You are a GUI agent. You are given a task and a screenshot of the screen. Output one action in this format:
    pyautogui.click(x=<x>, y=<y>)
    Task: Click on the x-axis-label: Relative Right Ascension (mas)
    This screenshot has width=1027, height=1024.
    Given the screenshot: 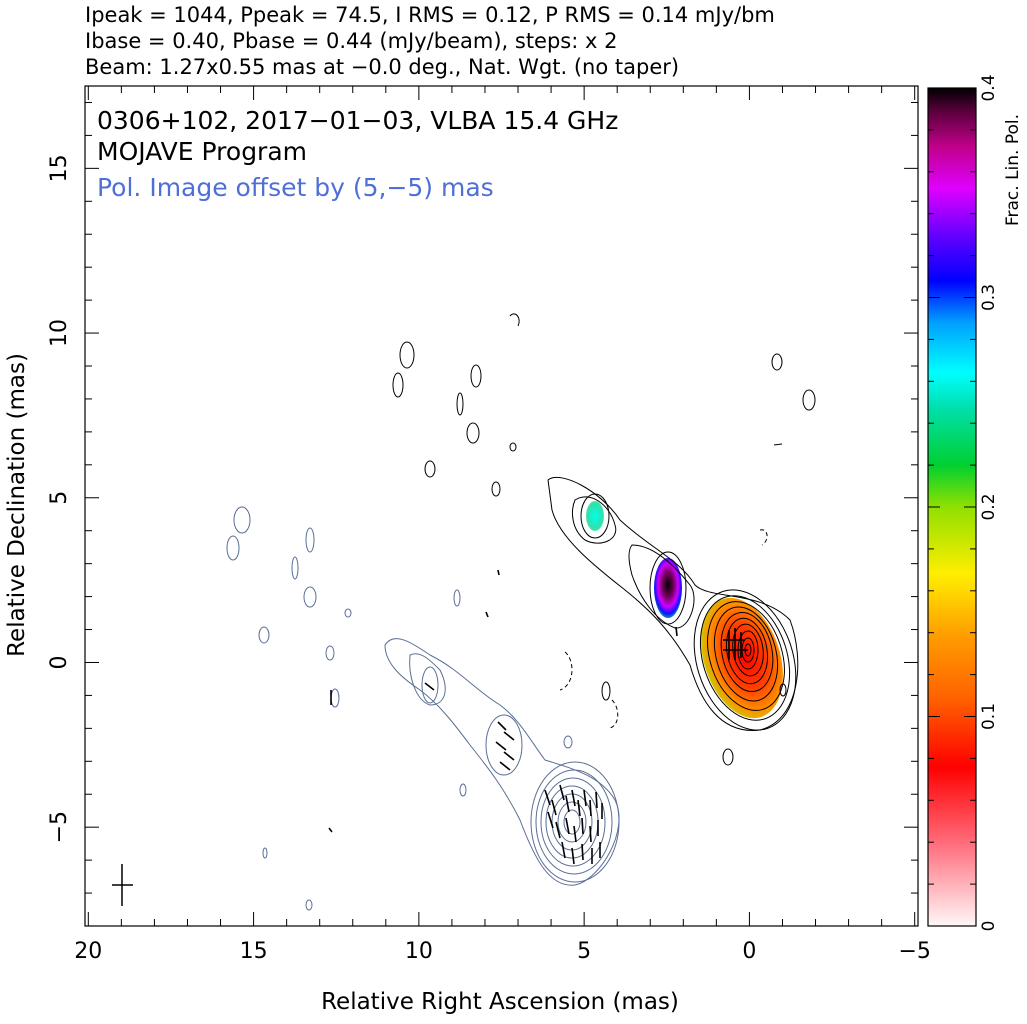 What is the action you would take?
    pyautogui.click(x=500, y=1002)
    